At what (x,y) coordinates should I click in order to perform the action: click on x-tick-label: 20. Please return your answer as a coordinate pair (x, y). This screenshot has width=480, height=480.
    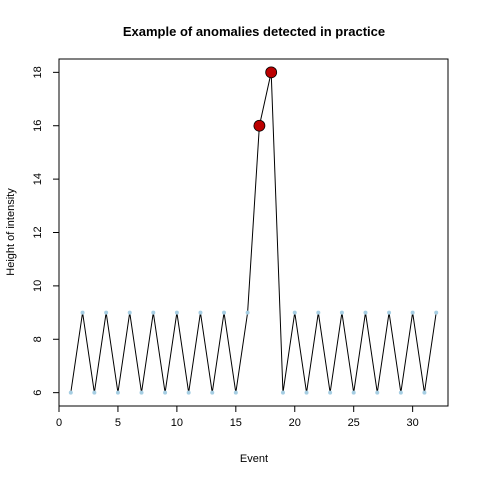
    Looking at the image, I should click on (295, 423).